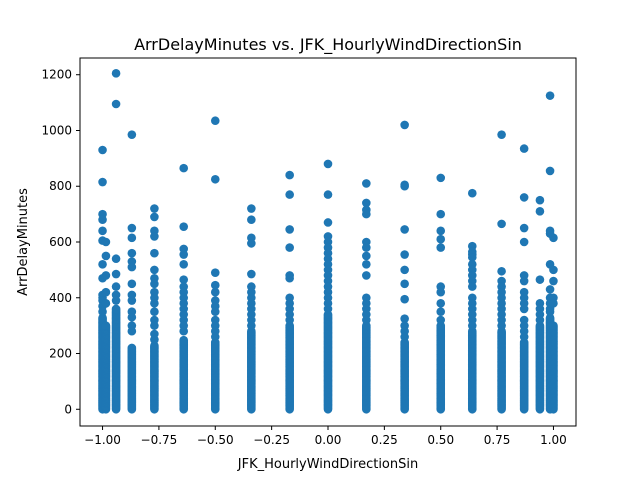 This screenshot has width=640, height=480. Describe the element at coordinates (327, 464) in the screenshot. I see `x-axis-label: JFK_HourlyWindDirectionSin` at that location.